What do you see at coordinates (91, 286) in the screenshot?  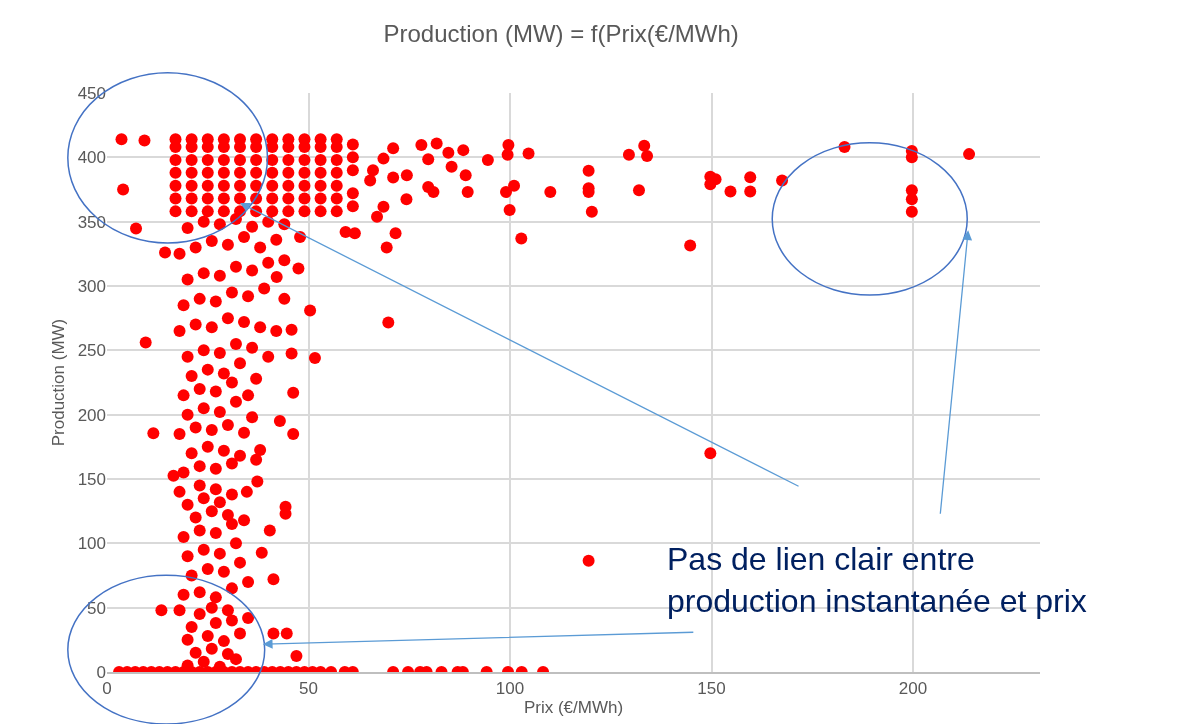 I see `y-tick-label: 300` at bounding box center [91, 286].